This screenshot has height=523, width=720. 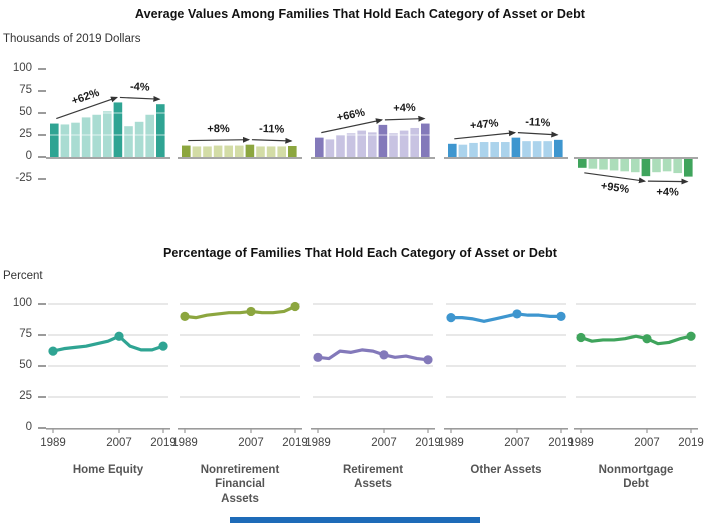 What do you see at coordinates (25, 396) in the screenshot?
I see `bottom-y-tick-label: 25` at bounding box center [25, 396].